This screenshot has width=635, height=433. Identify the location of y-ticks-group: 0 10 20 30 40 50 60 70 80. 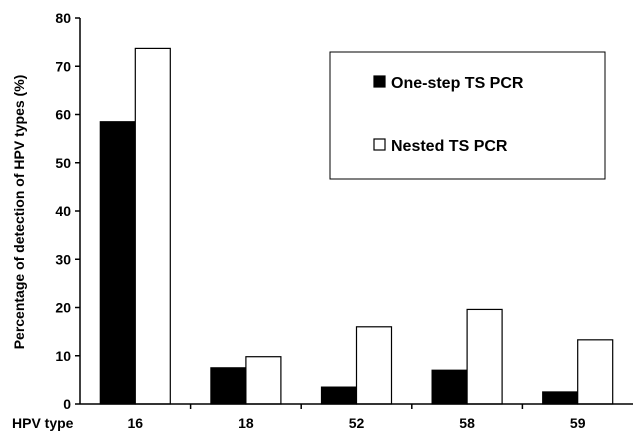
(67, 211).